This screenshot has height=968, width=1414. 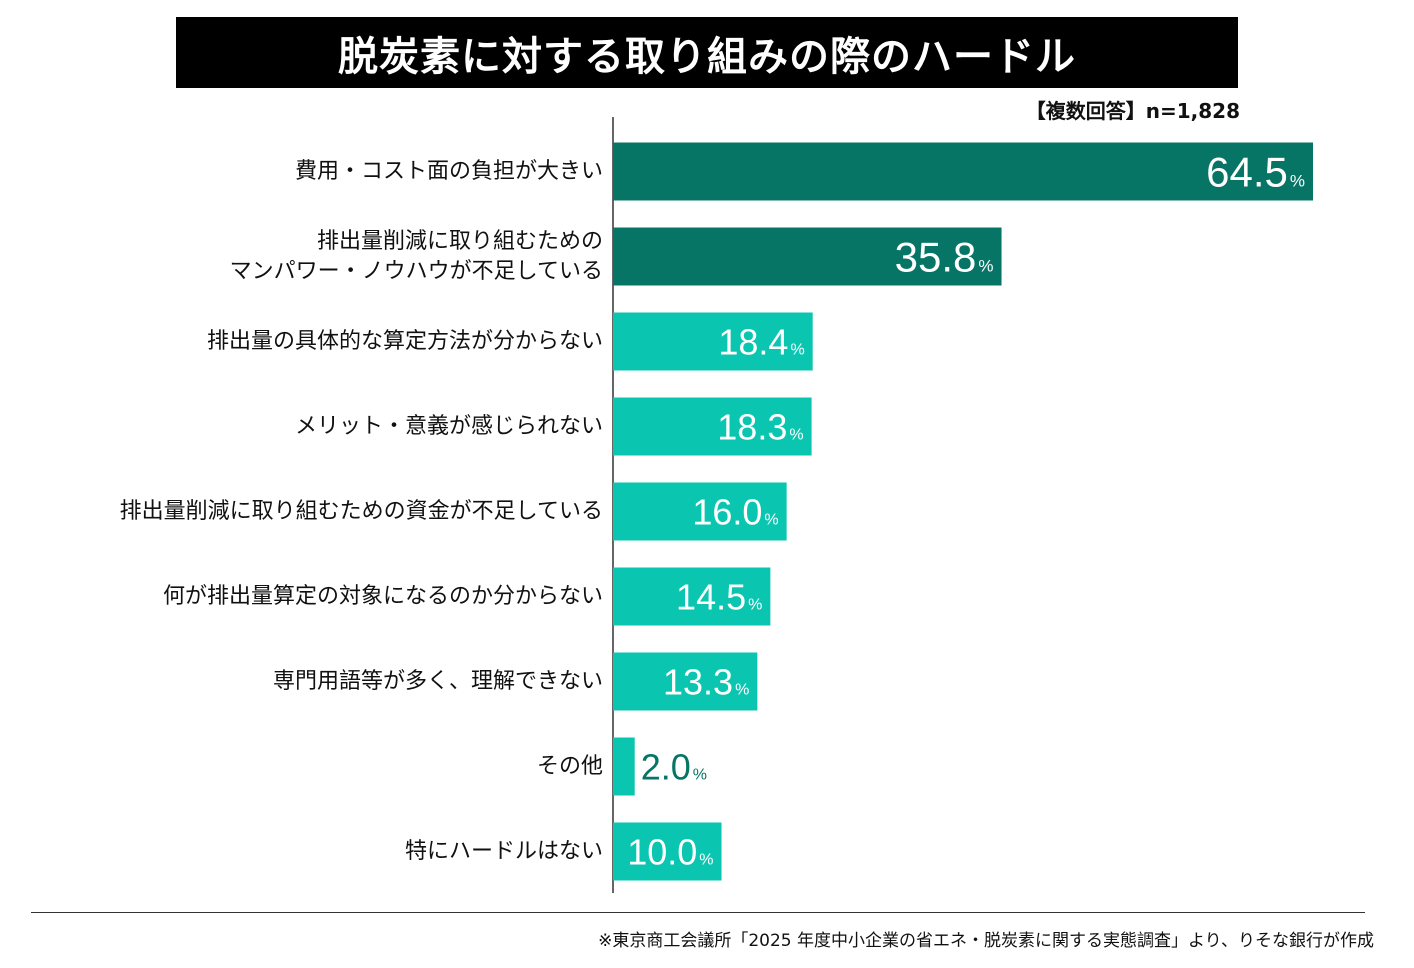 What do you see at coordinates (760, 426) in the screenshot?
I see `value-label-4: 18.3%` at bounding box center [760, 426].